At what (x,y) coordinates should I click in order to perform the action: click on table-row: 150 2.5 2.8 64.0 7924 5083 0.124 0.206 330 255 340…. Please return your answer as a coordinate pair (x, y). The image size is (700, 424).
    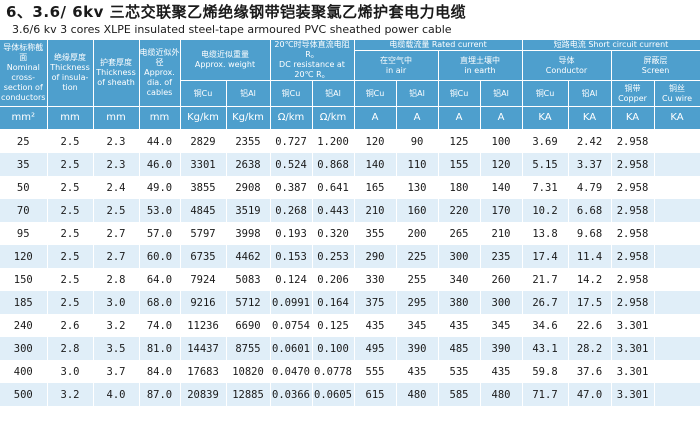
    Looking at the image, I should click on (350, 279).